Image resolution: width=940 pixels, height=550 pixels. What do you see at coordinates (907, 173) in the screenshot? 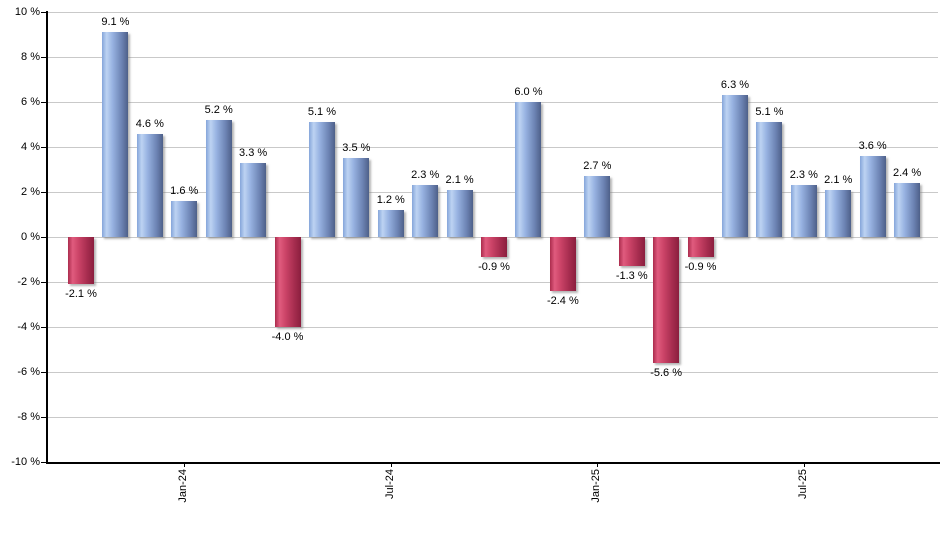
I see `bar-value-label: 2.4 %` at bounding box center [907, 173].